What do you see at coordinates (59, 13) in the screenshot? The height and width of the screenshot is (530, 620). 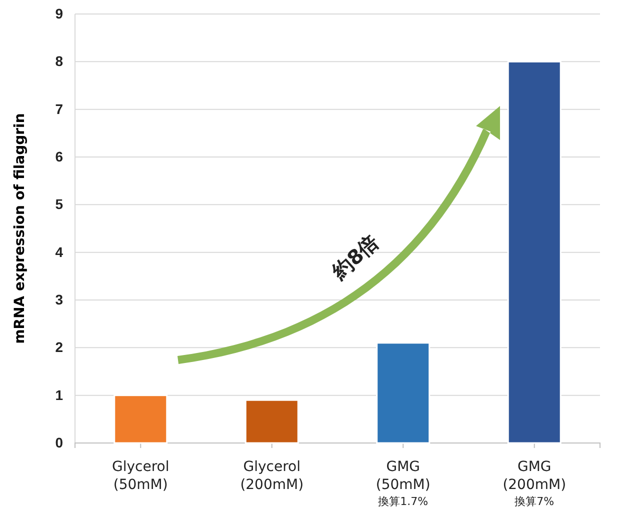 I see `y-tick-label: 9` at bounding box center [59, 13].